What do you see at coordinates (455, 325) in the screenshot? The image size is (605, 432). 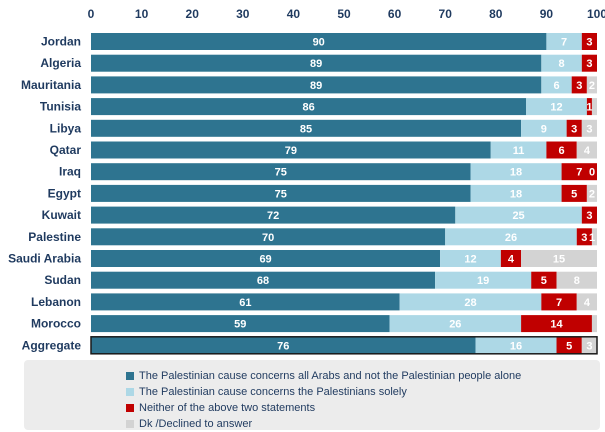 I see `data-label: 26` at bounding box center [455, 325].